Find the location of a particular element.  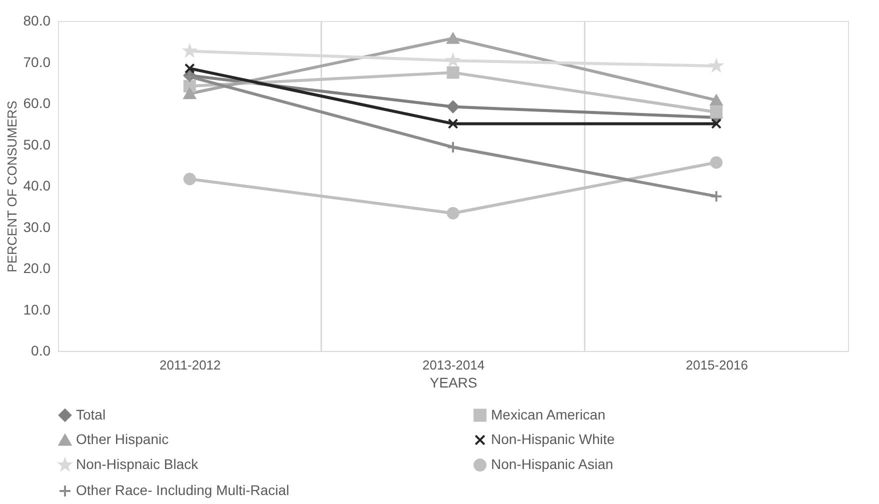

legend-label: Non-Hispanic White is located at coordinates (553, 439).